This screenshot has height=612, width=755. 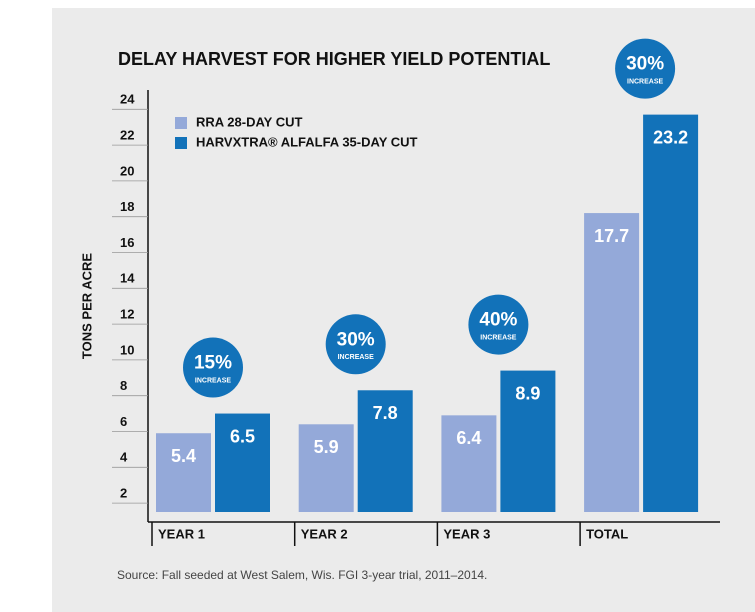 What do you see at coordinates (124, 457) in the screenshot?
I see `y-tick-label: 4` at bounding box center [124, 457].